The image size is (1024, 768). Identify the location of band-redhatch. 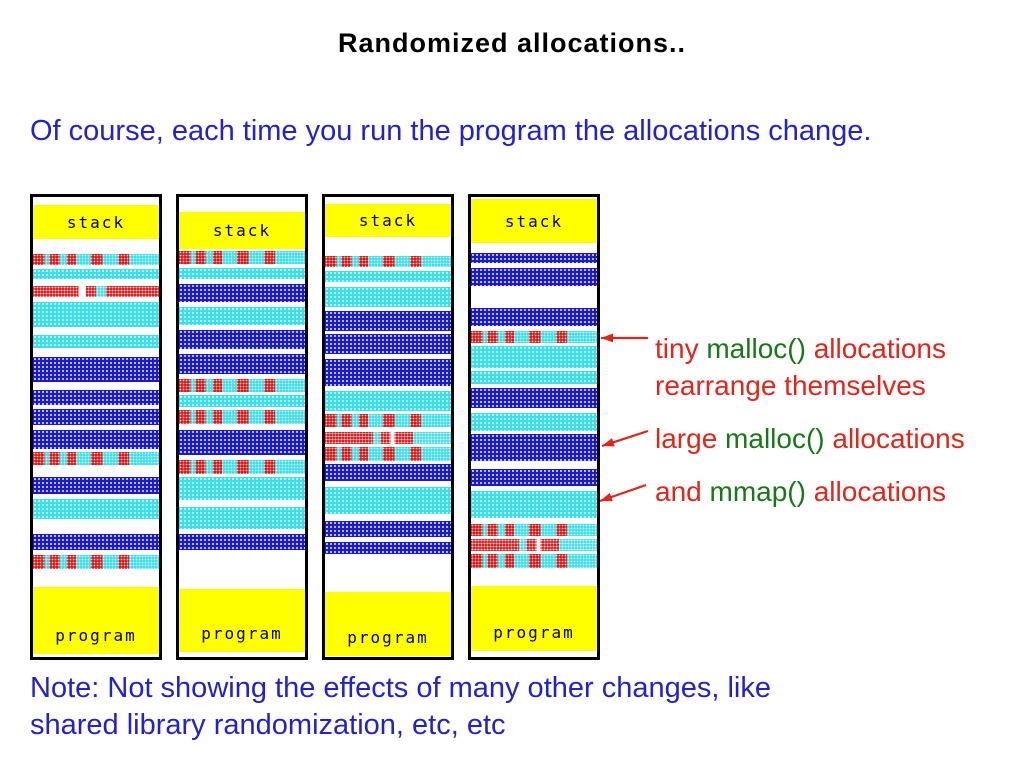
(96, 291).